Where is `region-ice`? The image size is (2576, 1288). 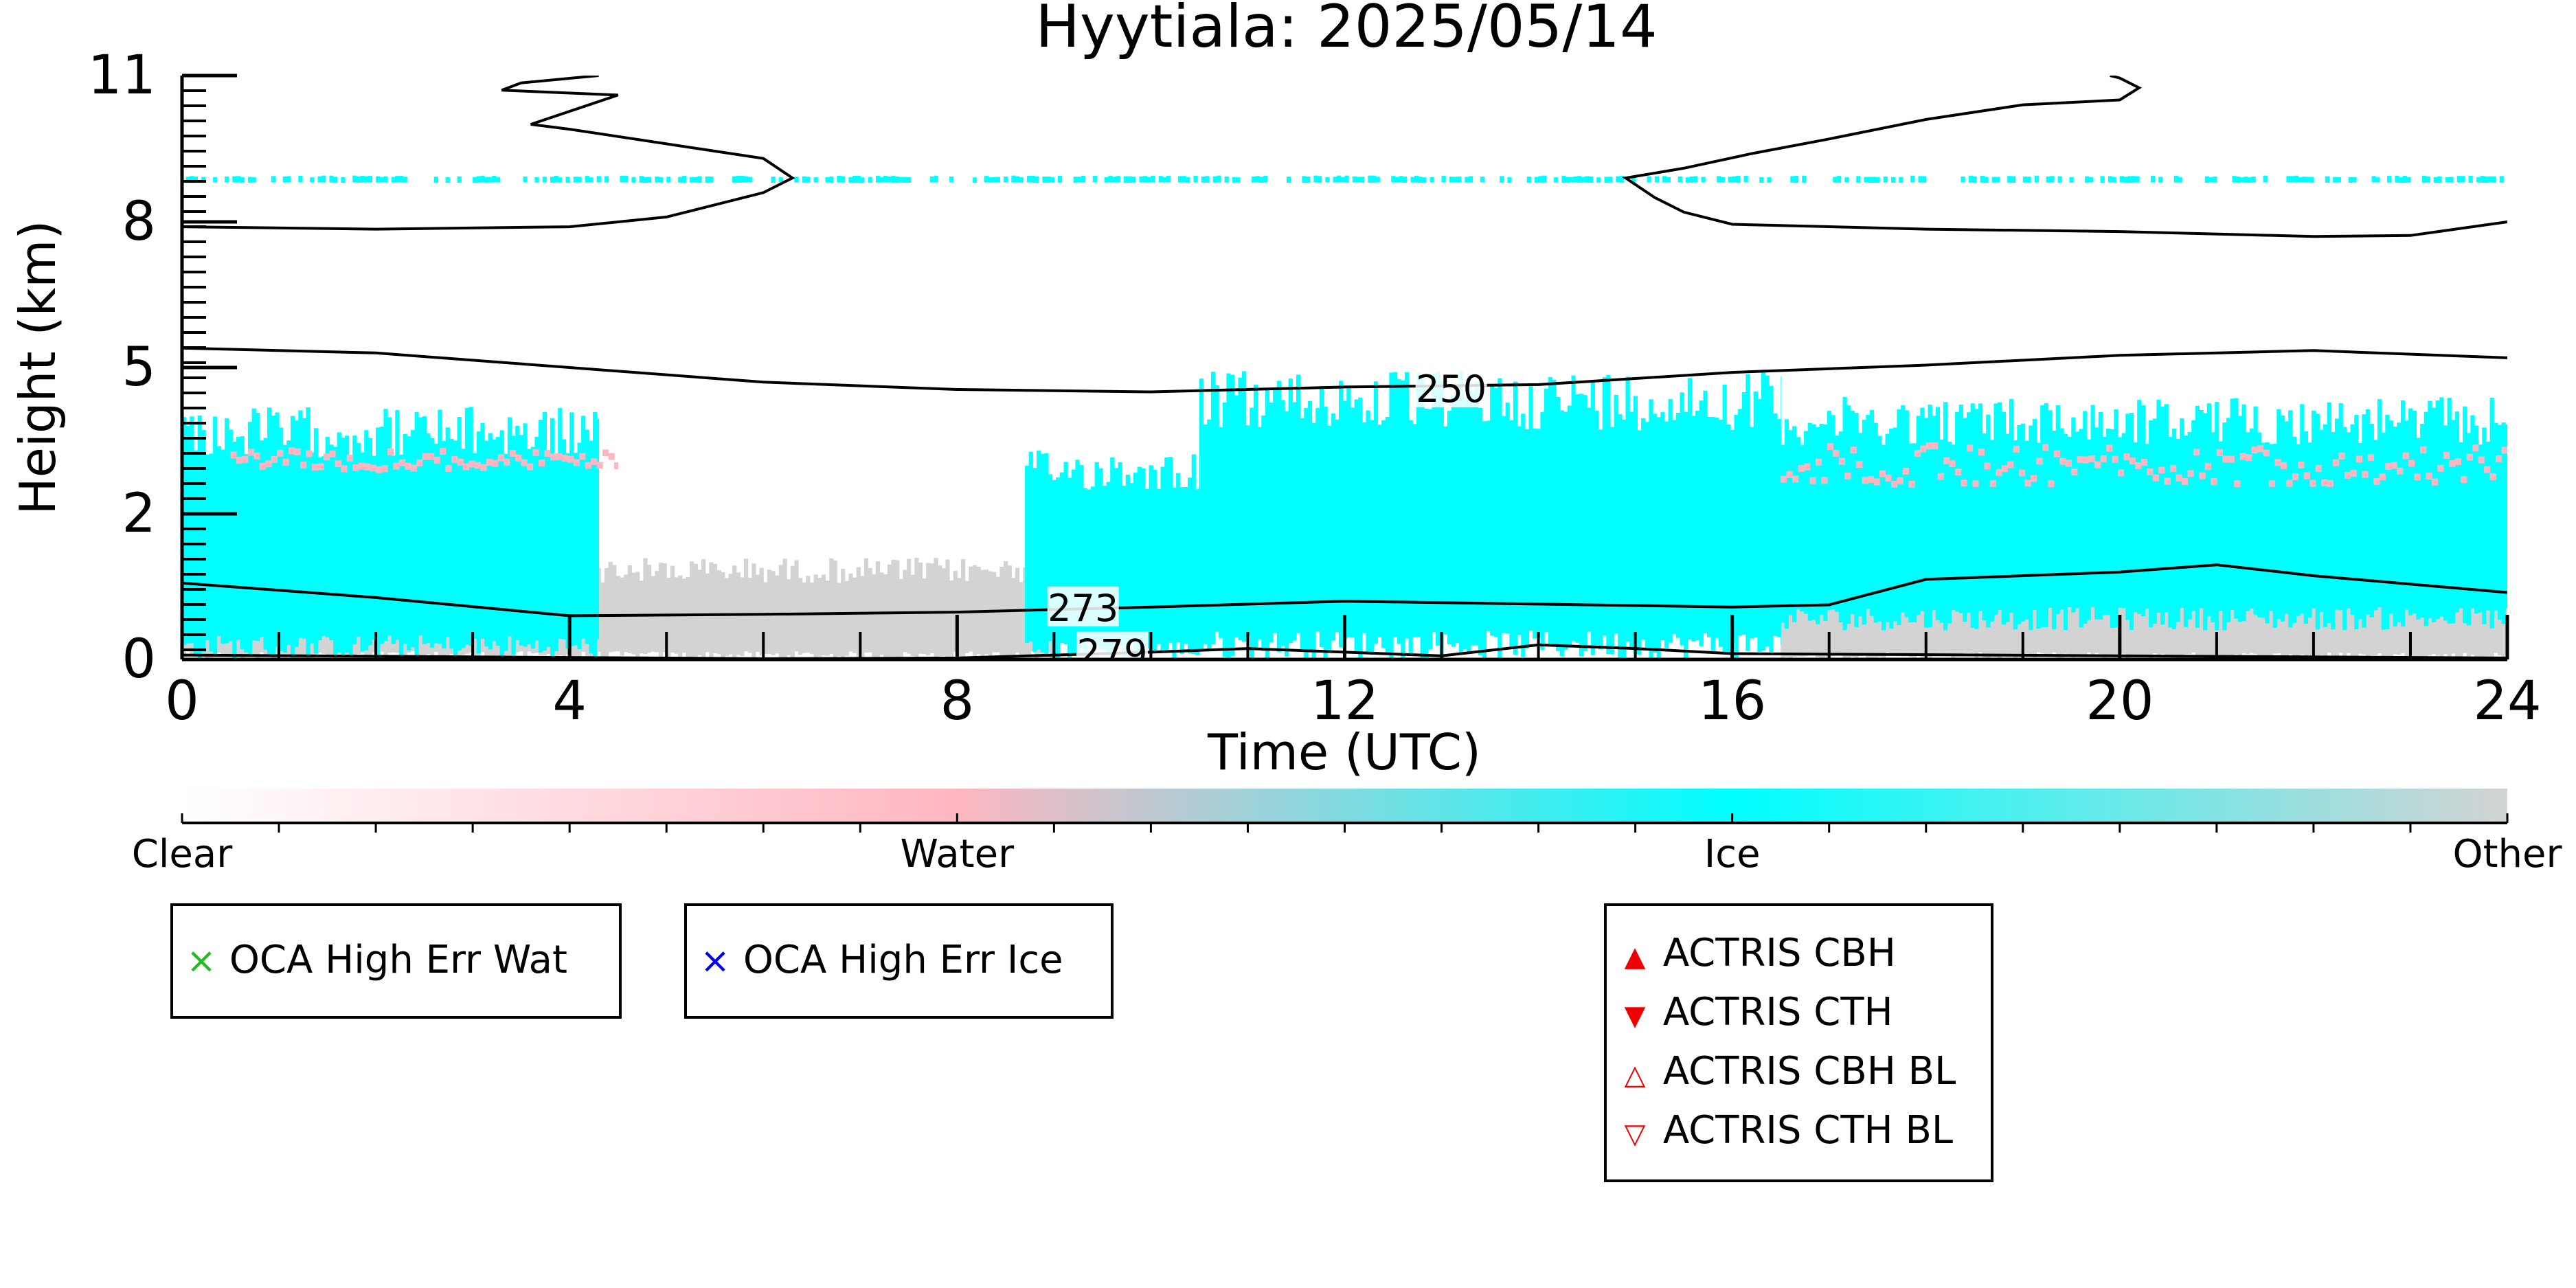 region-ice is located at coordinates (1112, 554).